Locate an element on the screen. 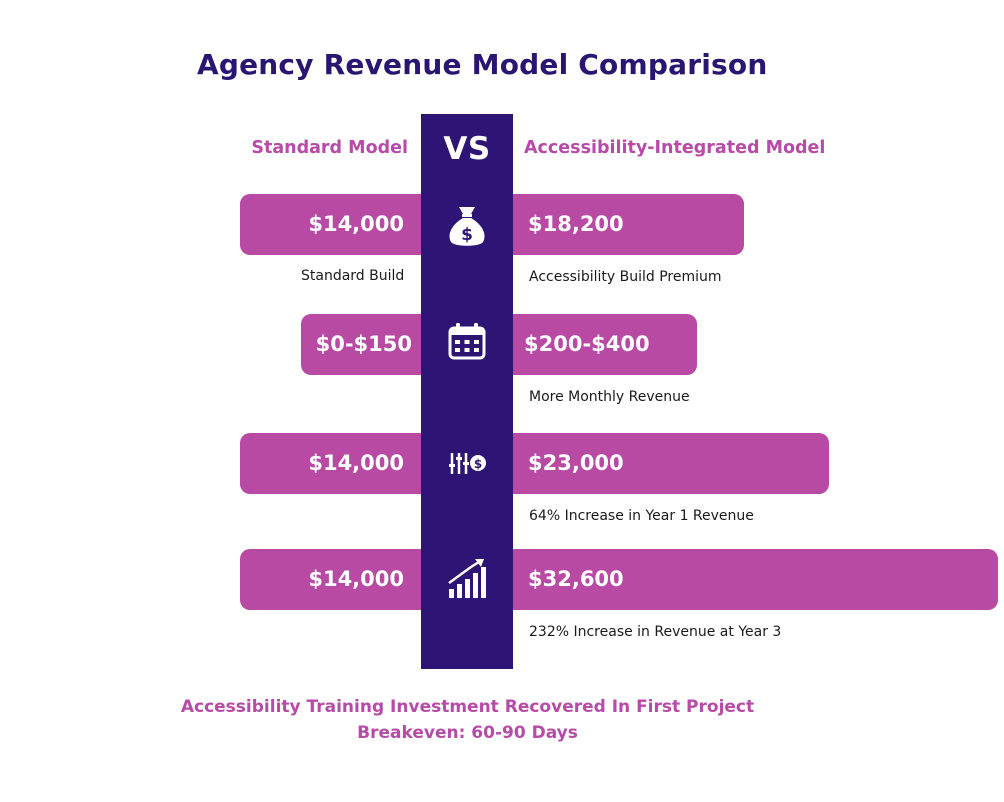 This screenshot has width=1004, height=802. row-1-standard-value: $14,000 is located at coordinates (356, 224).